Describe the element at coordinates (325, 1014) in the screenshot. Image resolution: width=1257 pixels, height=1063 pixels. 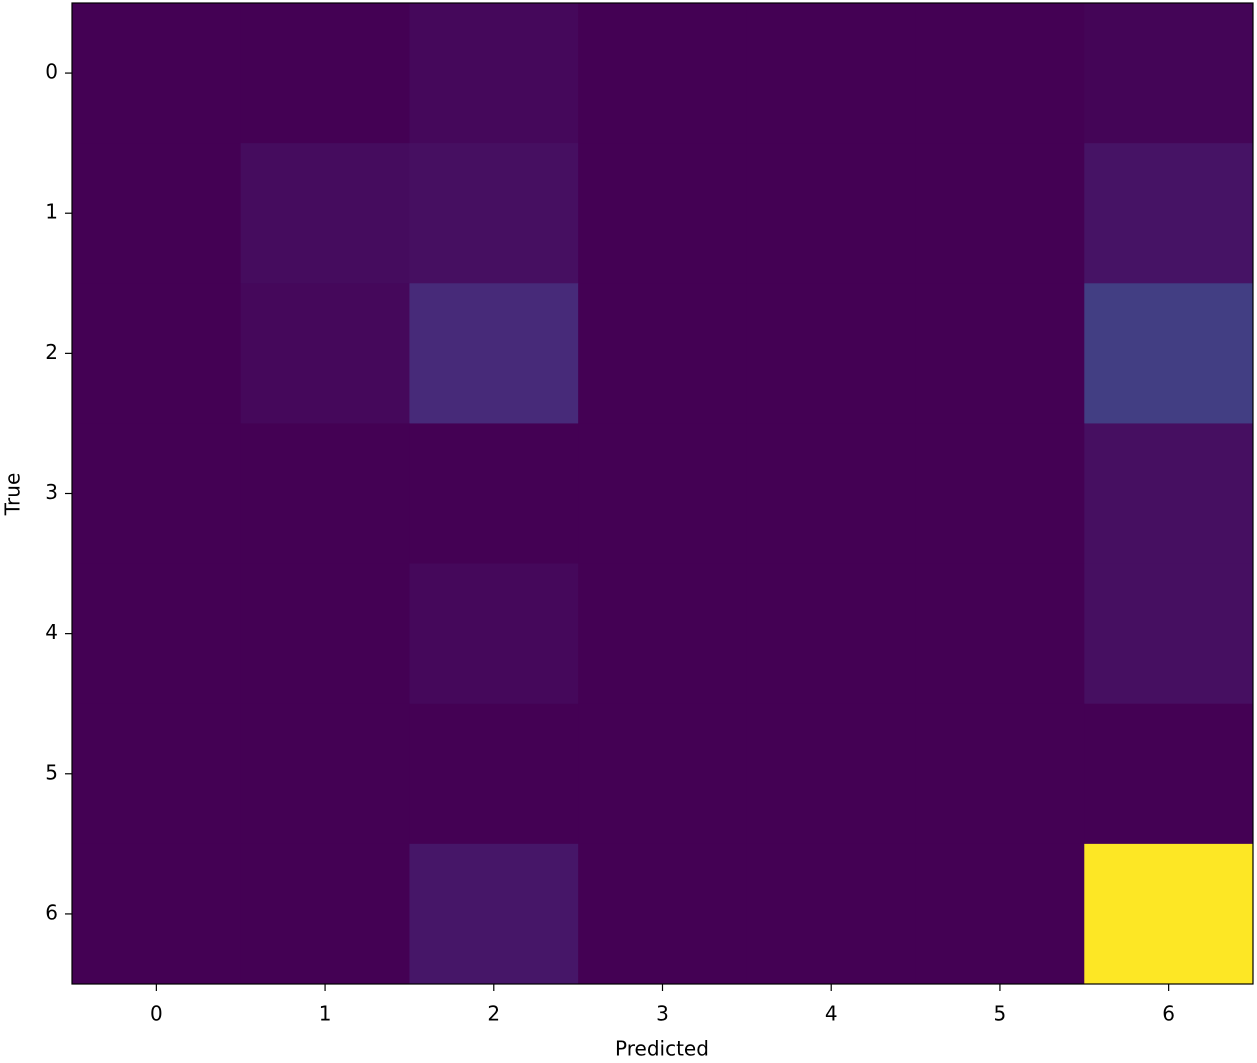
I see `x-tick-label: 1` at that location.